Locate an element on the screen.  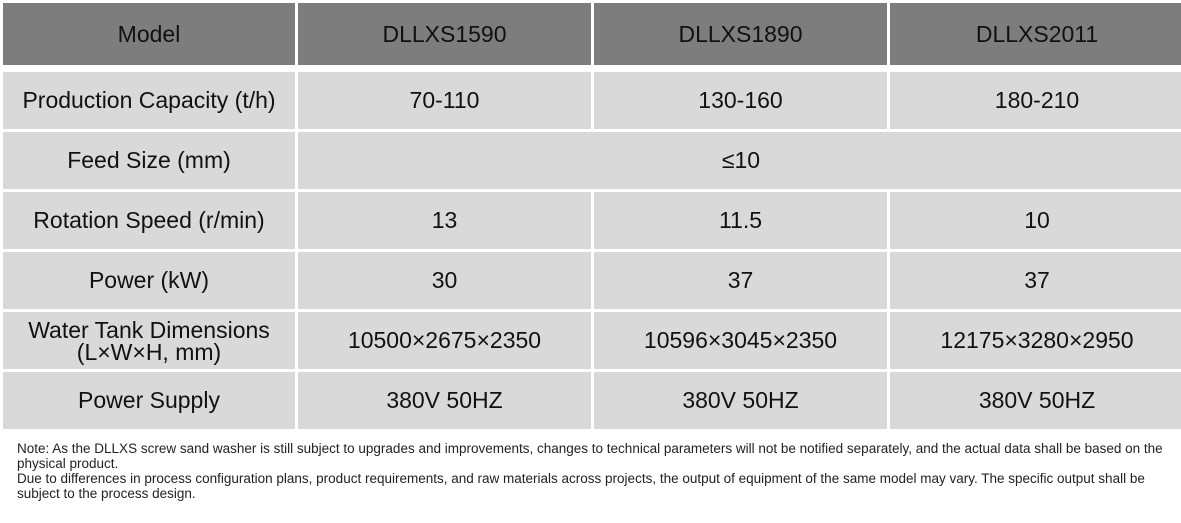
header-gap is located at coordinates (592, 68).